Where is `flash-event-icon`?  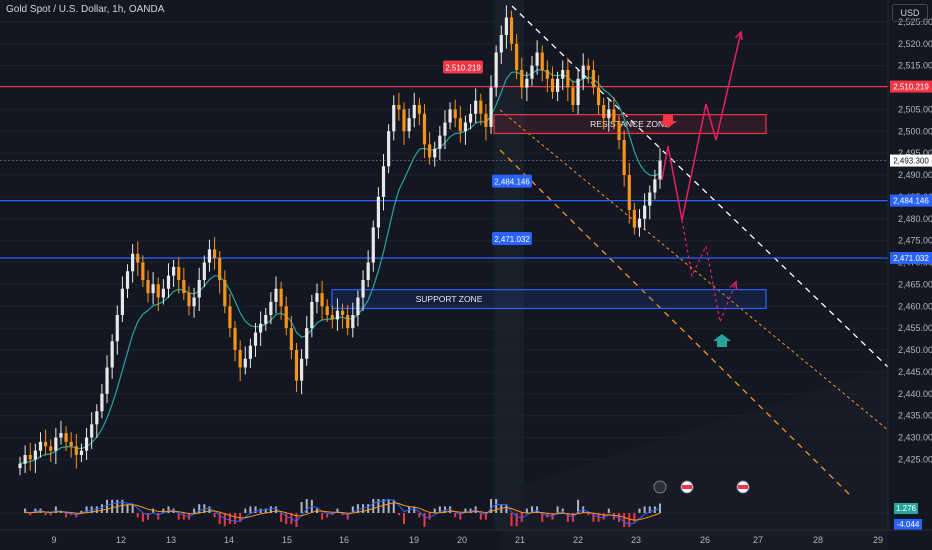 flash-event-icon is located at coordinates (660, 487).